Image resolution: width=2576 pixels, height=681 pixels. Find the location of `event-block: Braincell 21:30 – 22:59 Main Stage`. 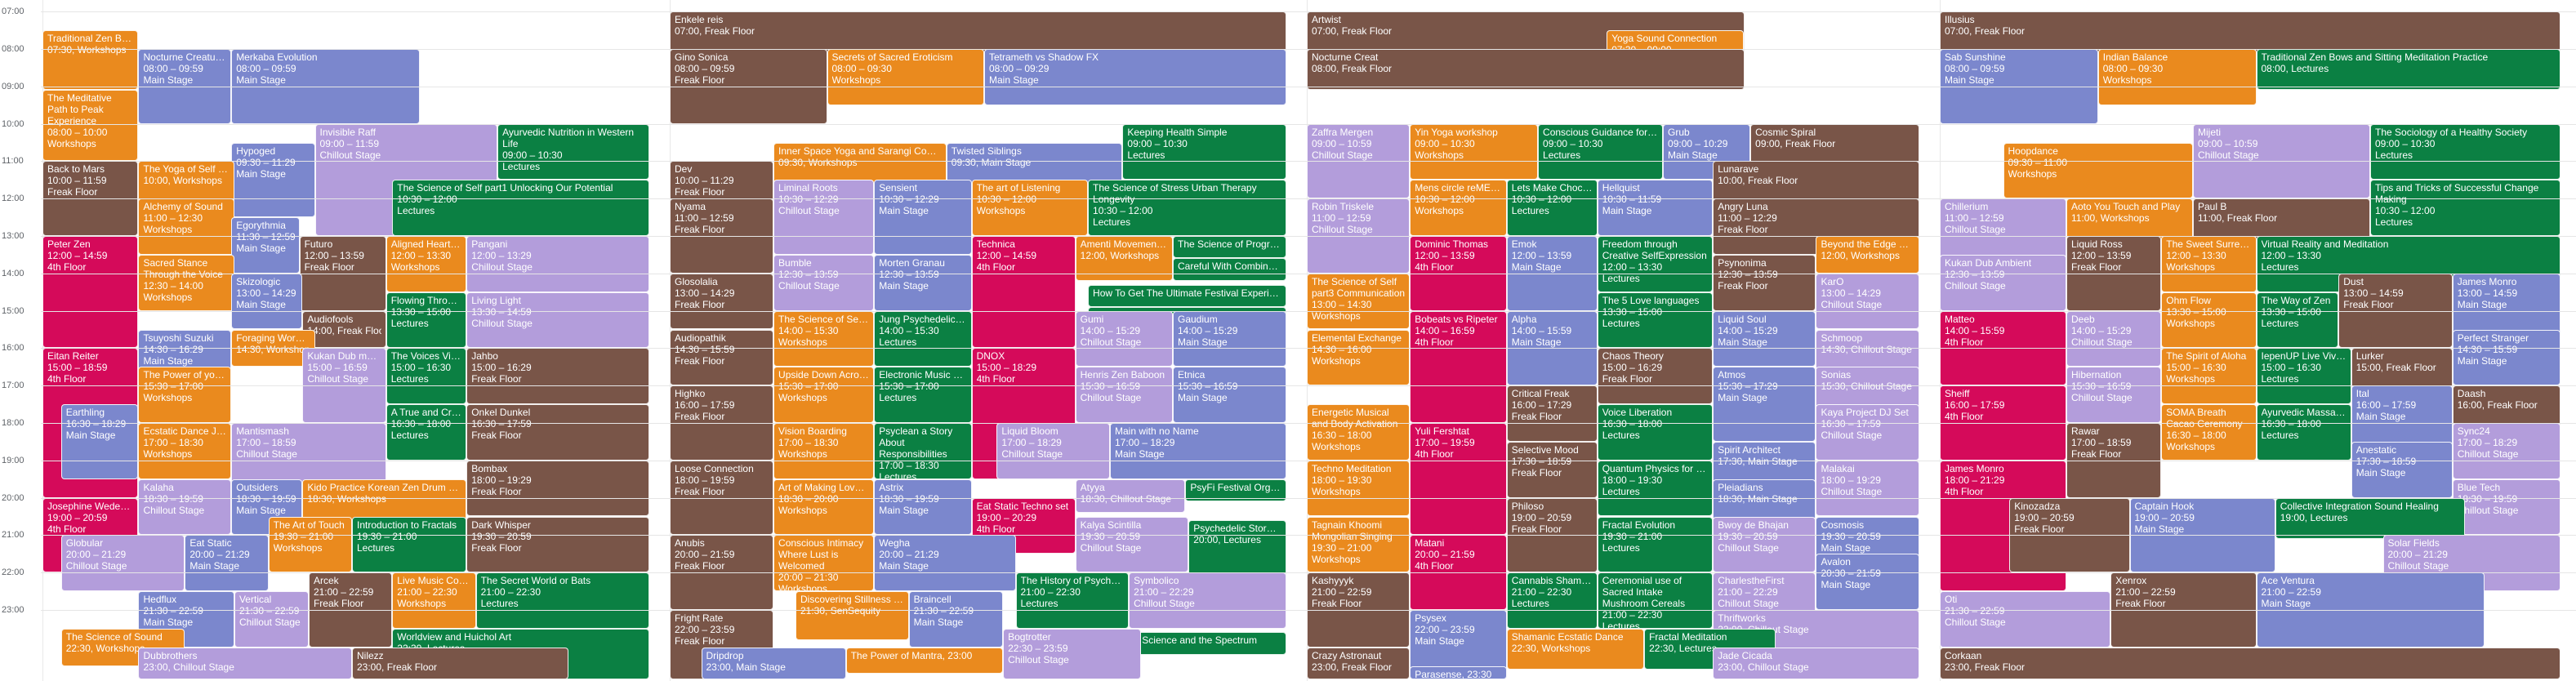

event-block: Braincell 21:30 – 22:59 Main Stage is located at coordinates (956, 619).